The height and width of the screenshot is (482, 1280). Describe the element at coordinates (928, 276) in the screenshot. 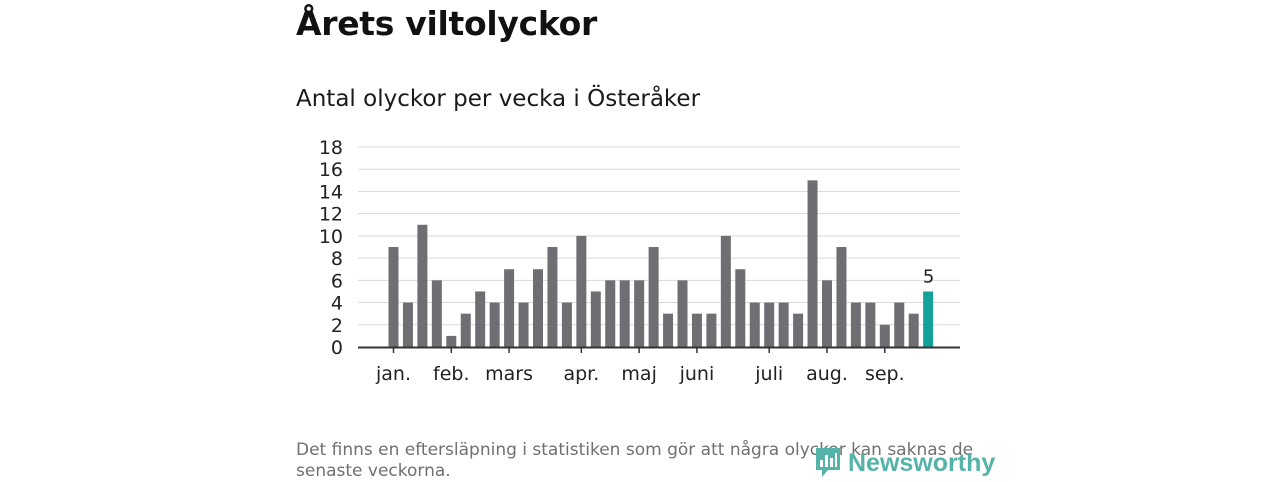

I see `data-label: 5` at that location.